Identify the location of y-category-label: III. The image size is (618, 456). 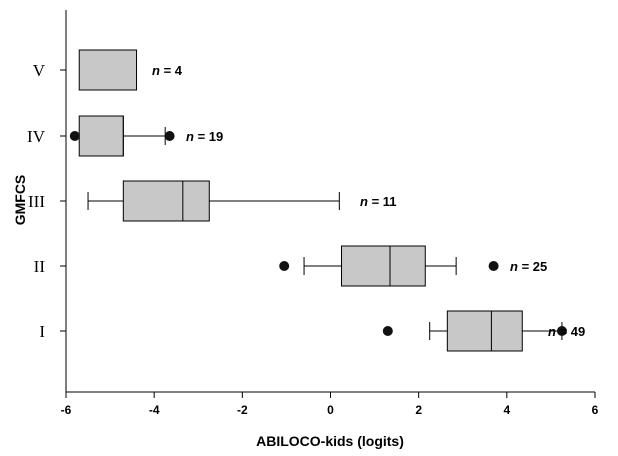
(36, 201).